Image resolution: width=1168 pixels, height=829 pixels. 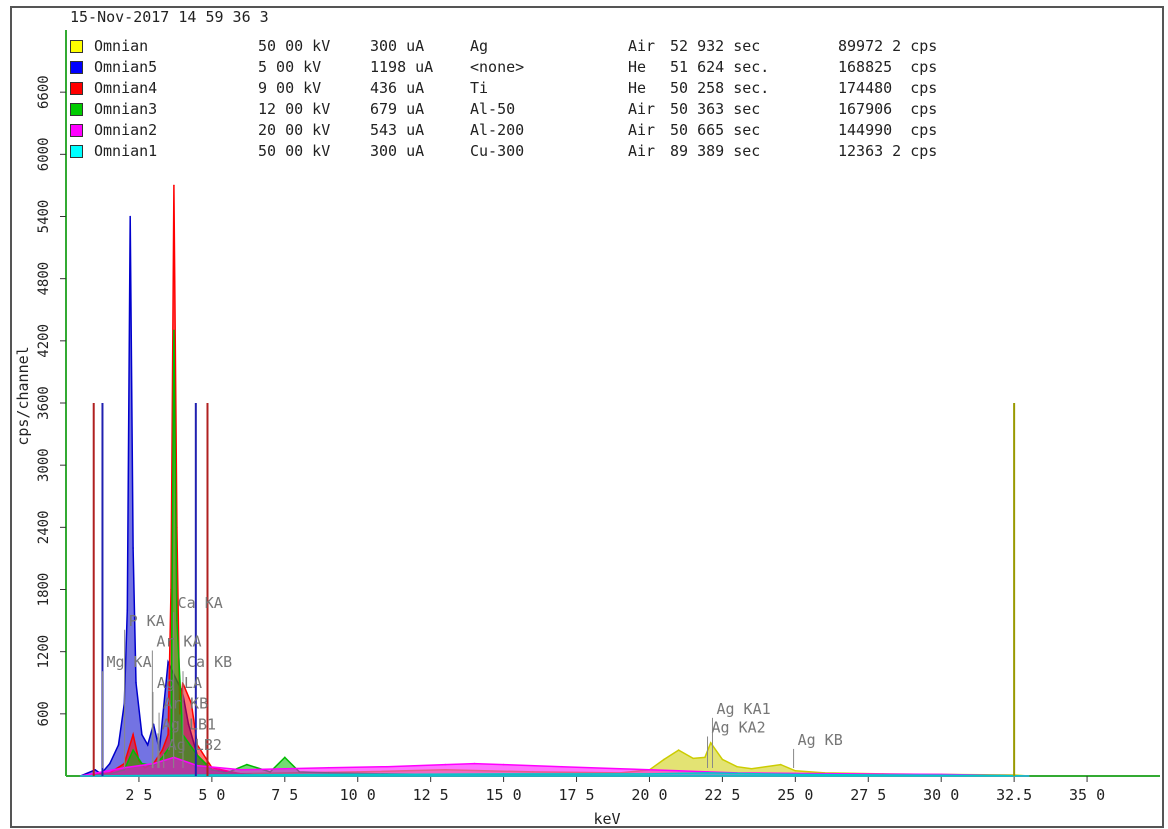 What do you see at coordinates (479, 88) in the screenshot?
I see `legend-filter: Ti` at bounding box center [479, 88].